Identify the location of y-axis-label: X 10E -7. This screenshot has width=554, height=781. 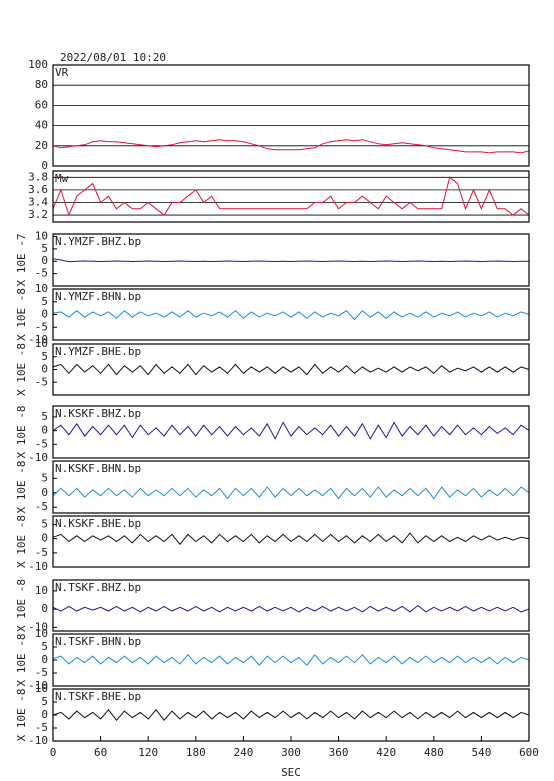
(21, 260).